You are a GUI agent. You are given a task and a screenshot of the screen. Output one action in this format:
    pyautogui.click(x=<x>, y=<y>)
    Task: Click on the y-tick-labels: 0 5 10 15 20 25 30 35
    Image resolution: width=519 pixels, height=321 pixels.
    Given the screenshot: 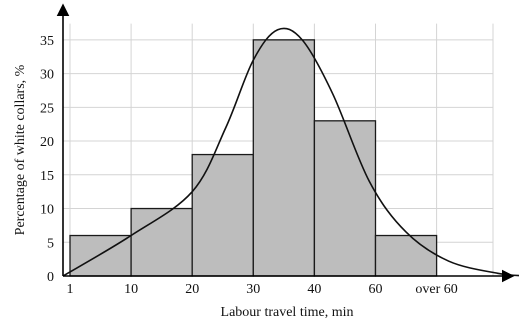 What is the action you would take?
    pyautogui.click(x=47, y=159)
    